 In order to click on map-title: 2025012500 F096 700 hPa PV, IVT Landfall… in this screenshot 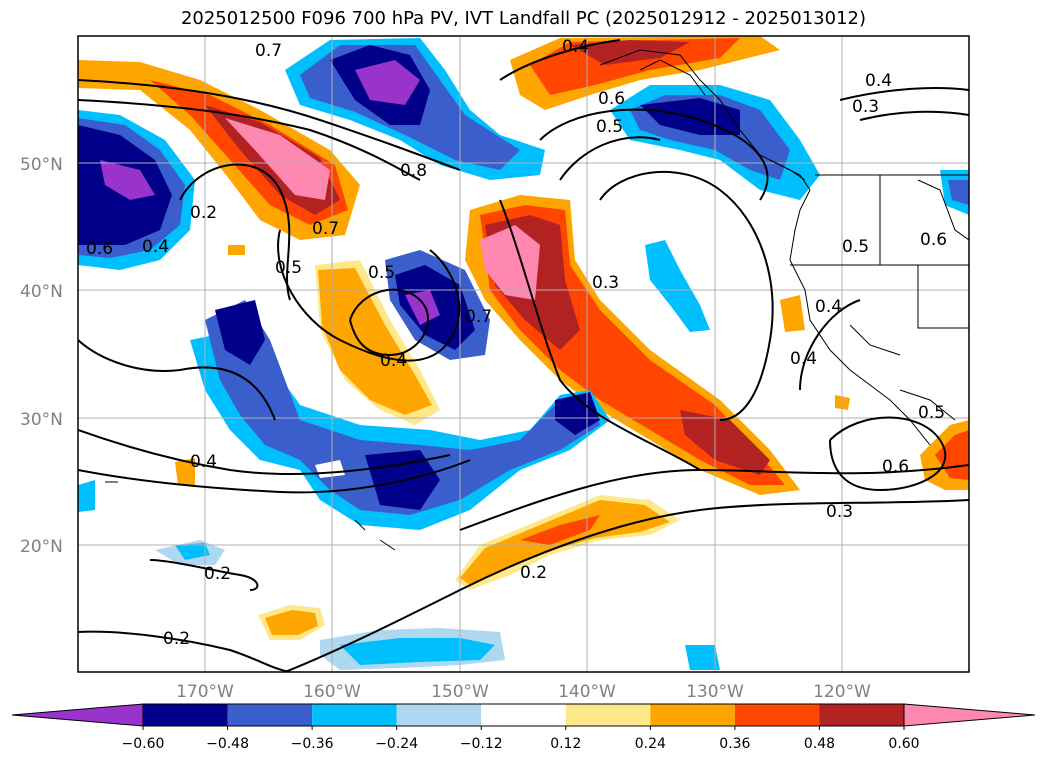, I will do `click(523, 18)`.